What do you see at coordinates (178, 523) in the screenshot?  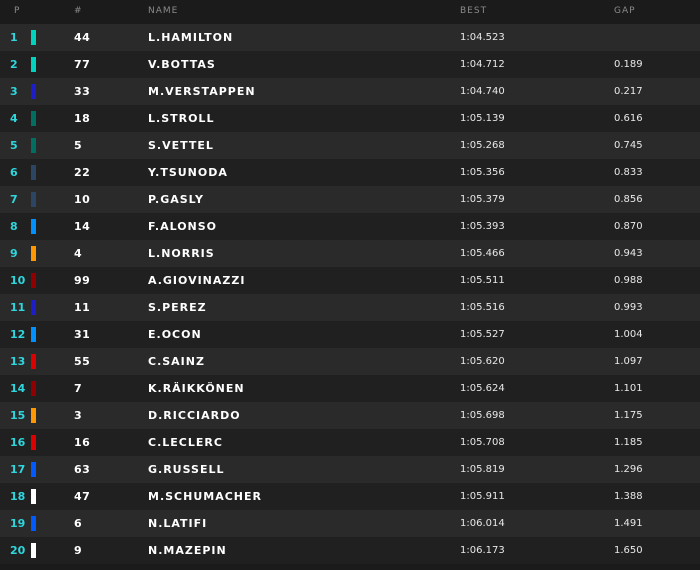 I see `driver-name: N.LATIFI` at bounding box center [178, 523].